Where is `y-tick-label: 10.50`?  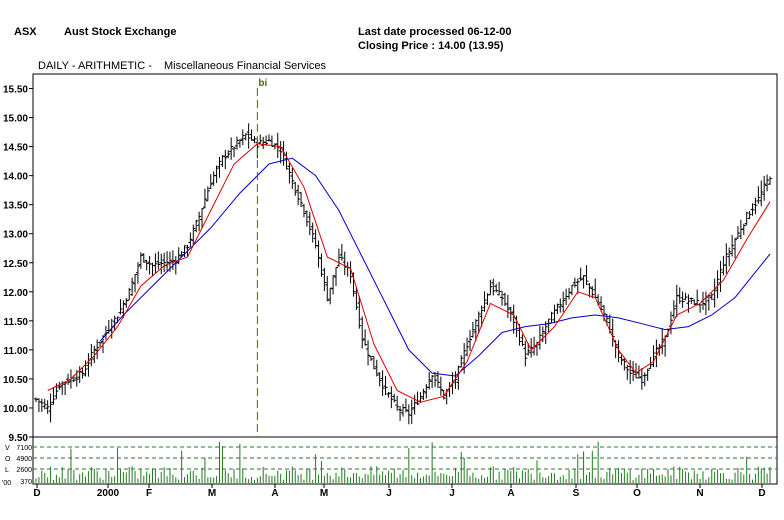 y-tick-label: 10.50 is located at coordinates (15, 380).